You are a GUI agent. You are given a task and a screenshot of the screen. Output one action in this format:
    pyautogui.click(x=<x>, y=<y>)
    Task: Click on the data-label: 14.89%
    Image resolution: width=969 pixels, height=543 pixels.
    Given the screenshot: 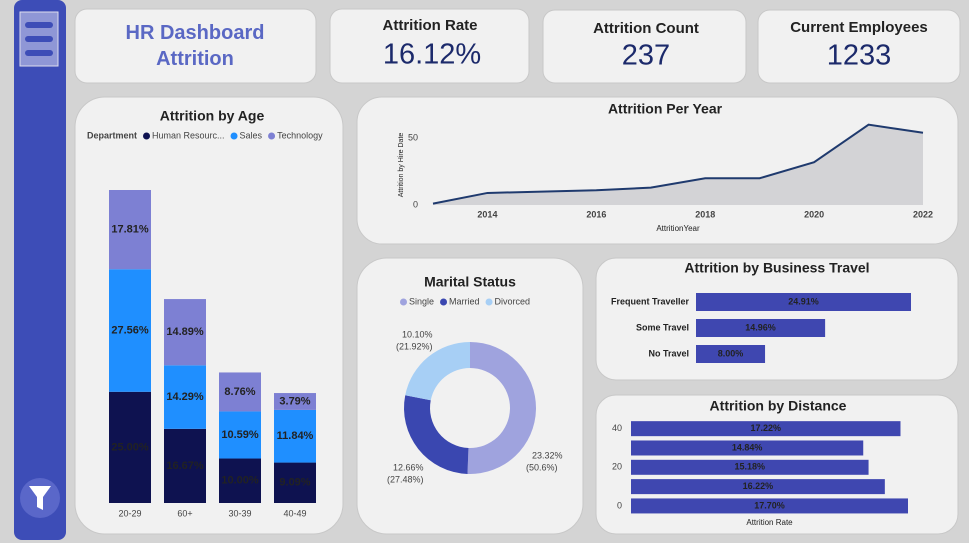 What is the action you would take?
    pyautogui.click(x=185, y=332)
    